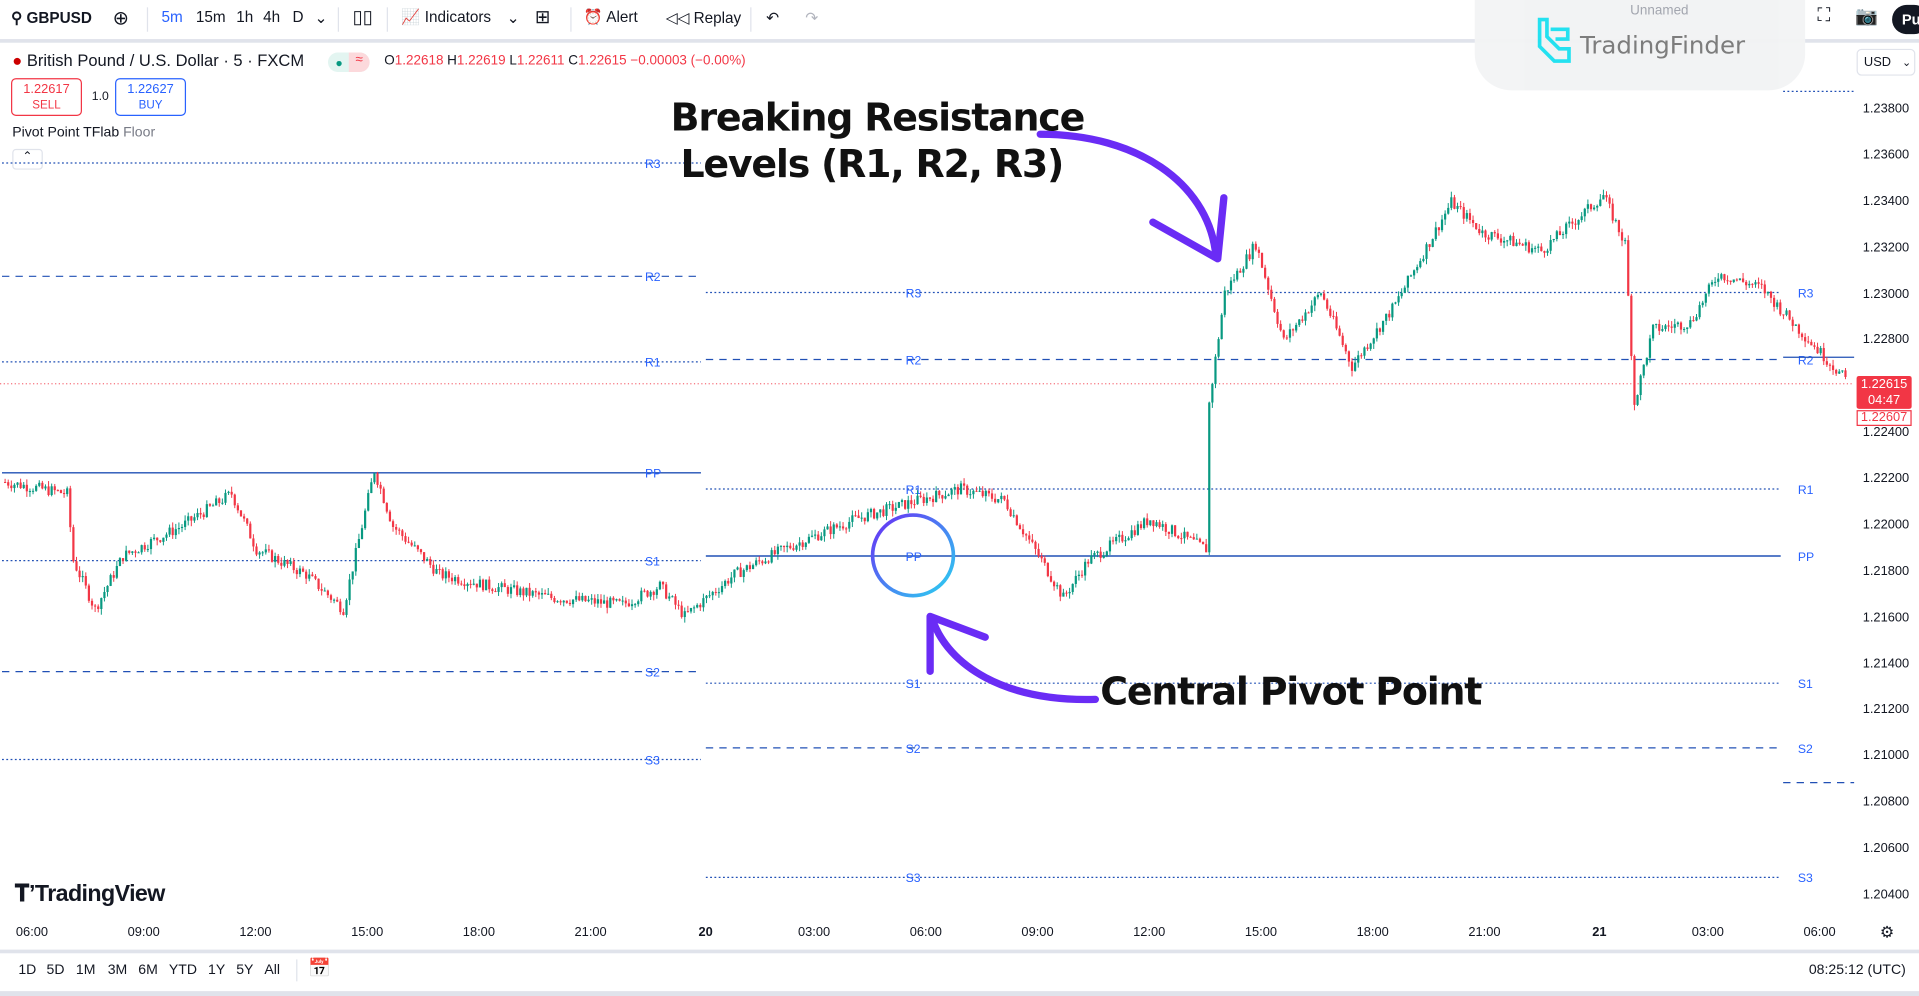  What do you see at coordinates (320, 968) in the screenshot?
I see `goto-date-calendar-icon: 📅` at bounding box center [320, 968].